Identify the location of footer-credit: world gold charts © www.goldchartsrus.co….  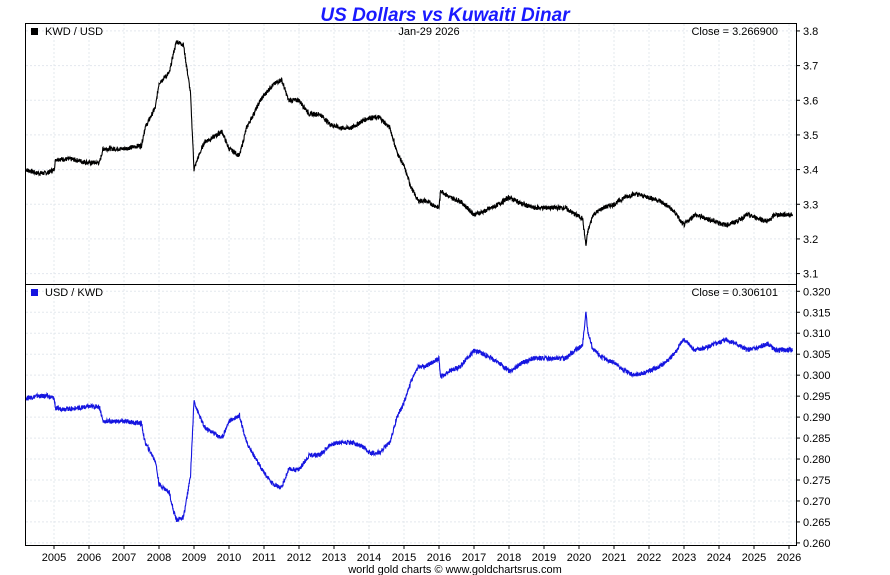
(454, 569).